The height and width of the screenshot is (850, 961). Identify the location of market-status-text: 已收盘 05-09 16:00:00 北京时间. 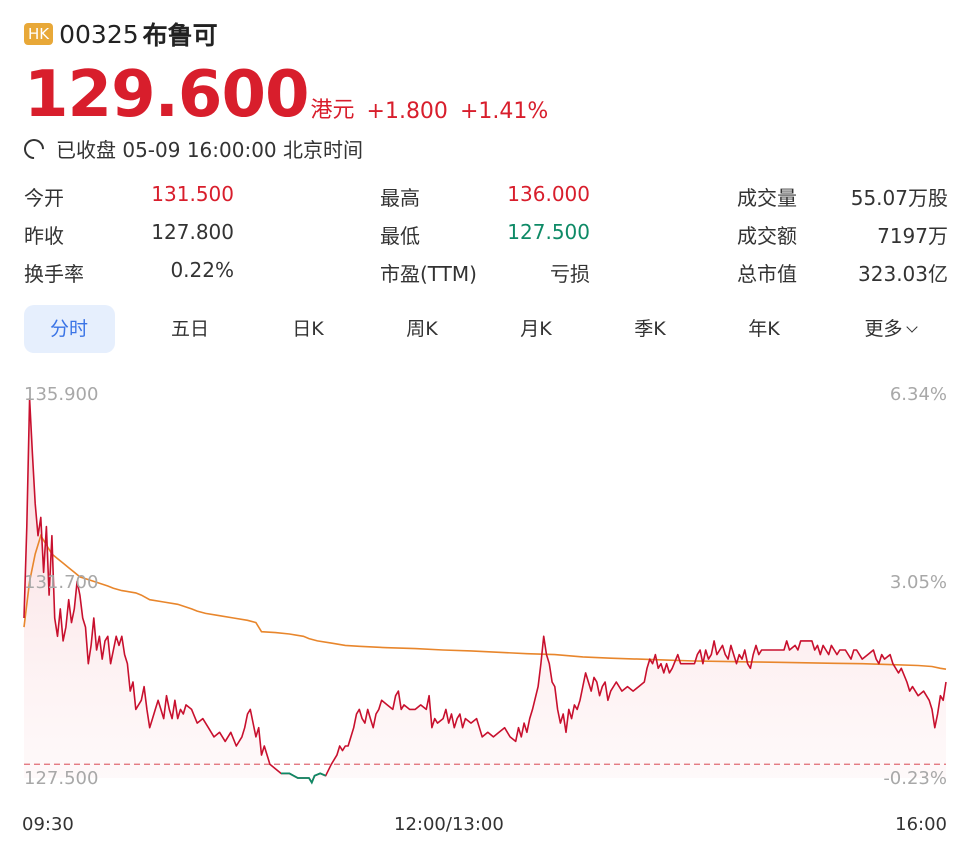
(210, 150).